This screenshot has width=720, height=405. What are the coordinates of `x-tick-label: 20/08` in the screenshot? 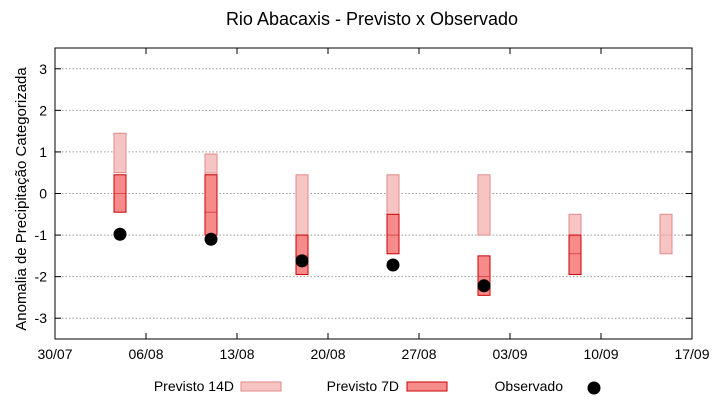 It's located at (327, 354).